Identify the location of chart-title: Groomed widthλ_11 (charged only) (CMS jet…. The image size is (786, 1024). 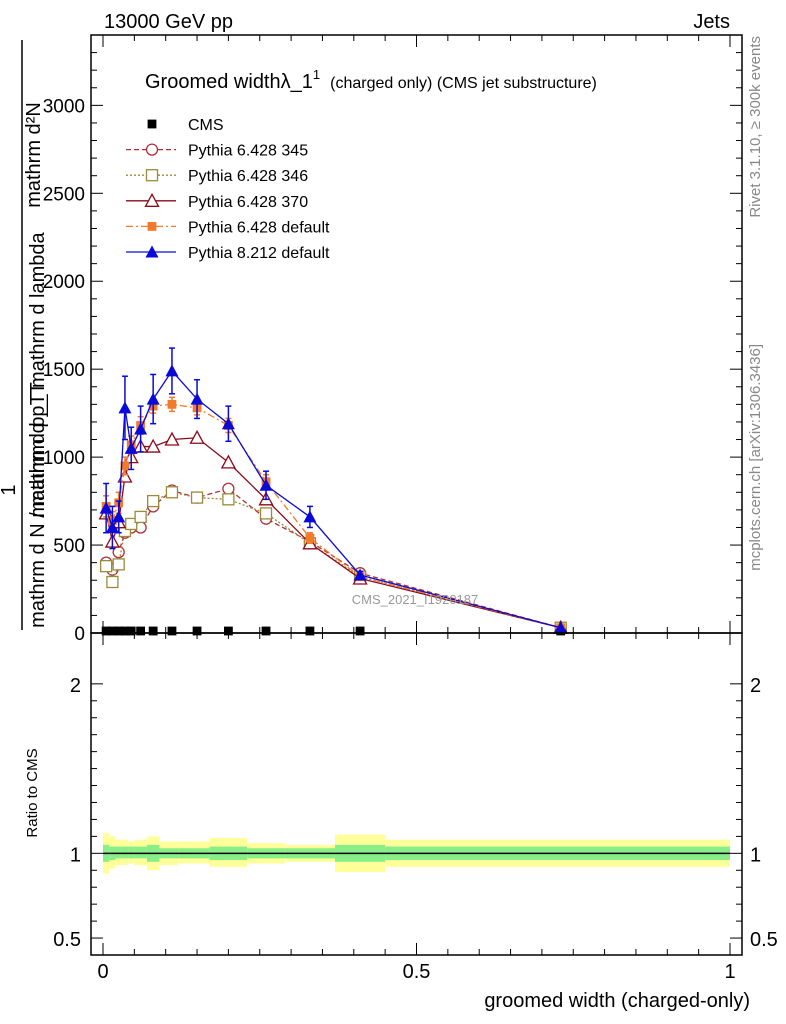
(371, 80).